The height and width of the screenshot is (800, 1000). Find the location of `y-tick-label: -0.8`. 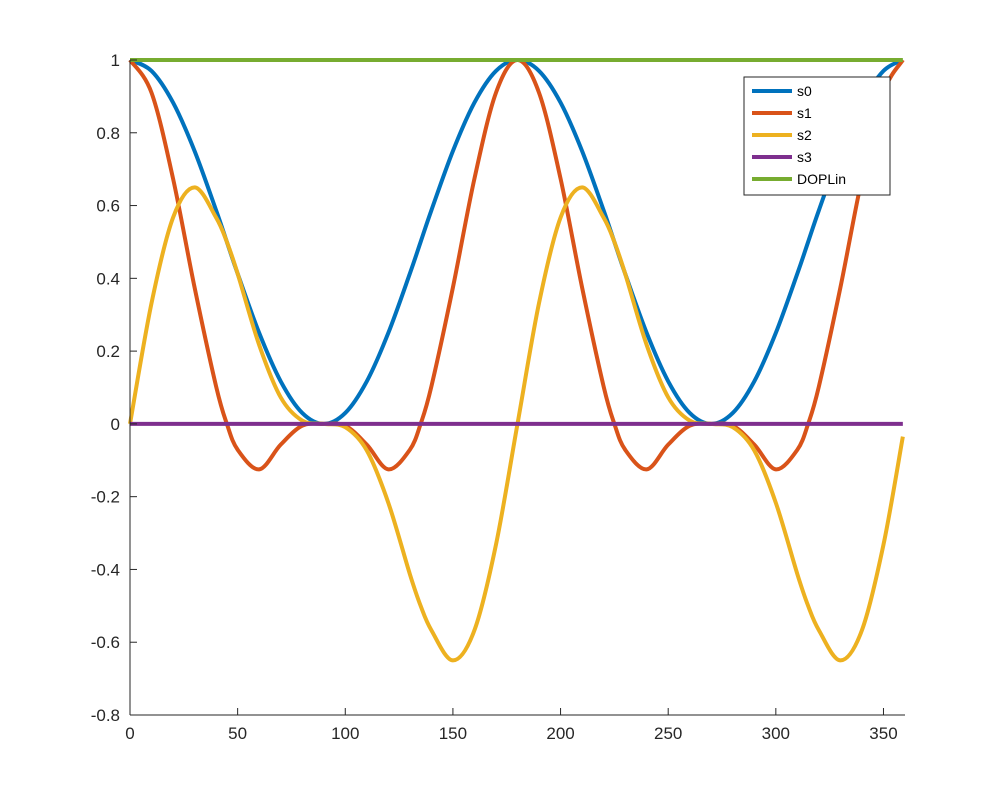

y-tick-label: -0.8 is located at coordinates (105, 715).